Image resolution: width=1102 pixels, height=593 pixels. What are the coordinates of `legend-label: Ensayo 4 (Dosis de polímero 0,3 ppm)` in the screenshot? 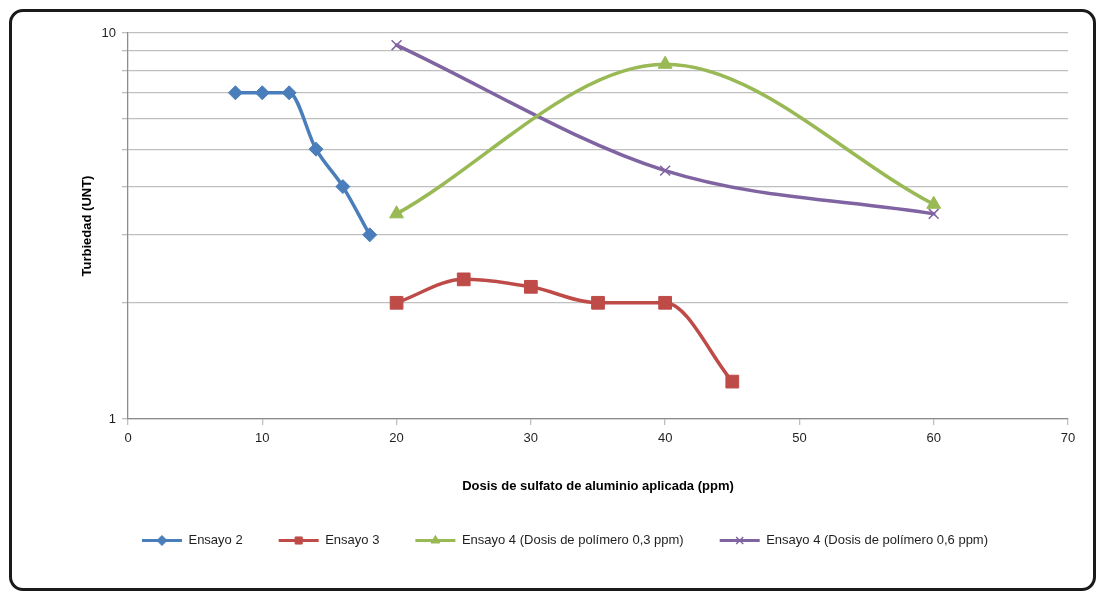 It's located at (572, 540).